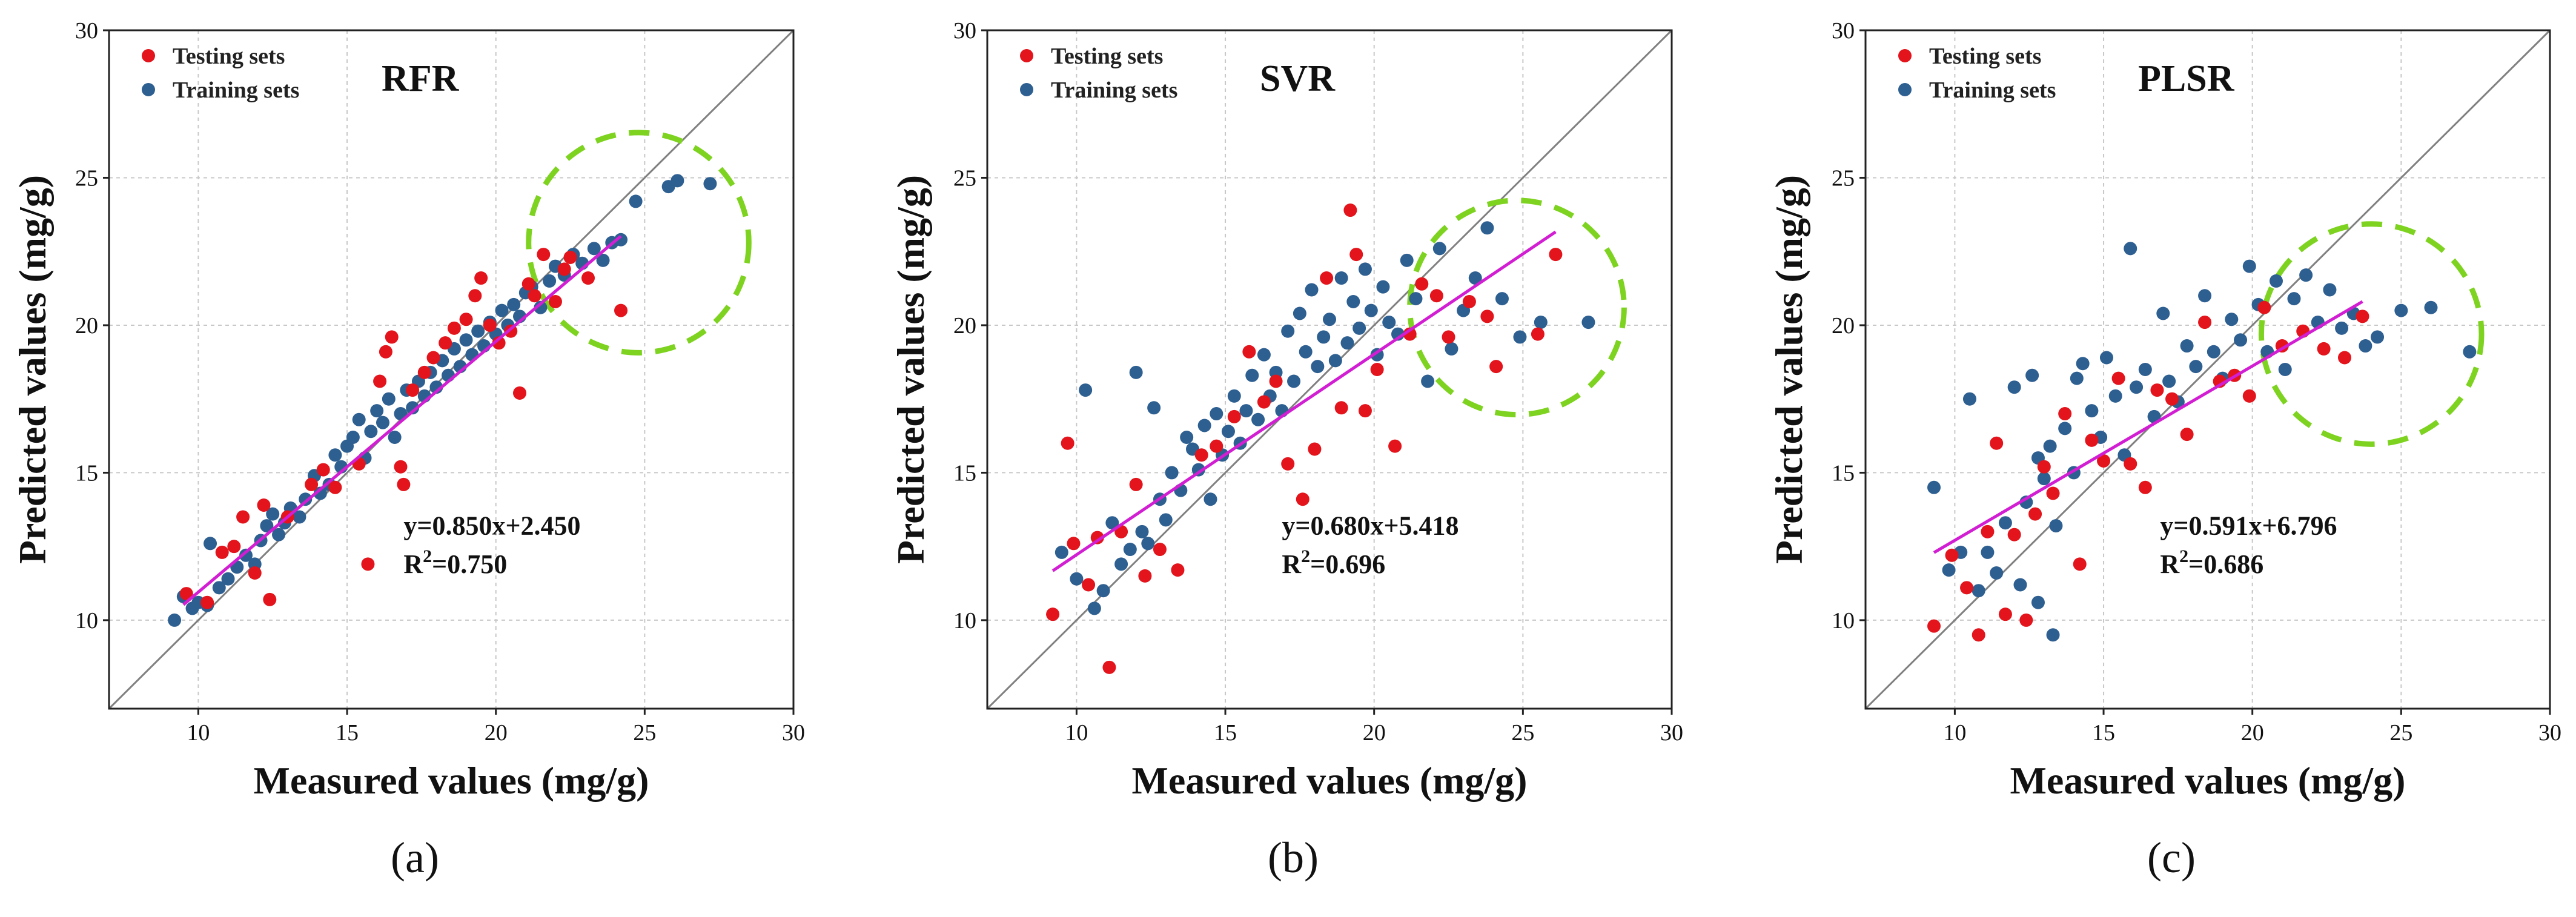 This screenshot has width=2576, height=917. Describe the element at coordinates (402, 420) in the screenshot. I see `fit-line` at that location.